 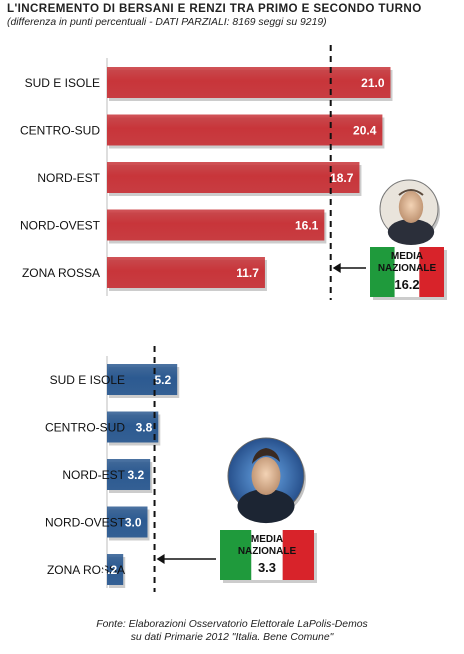 What do you see at coordinates (136, 475) in the screenshot?
I see `value-label: 3.2` at bounding box center [136, 475].